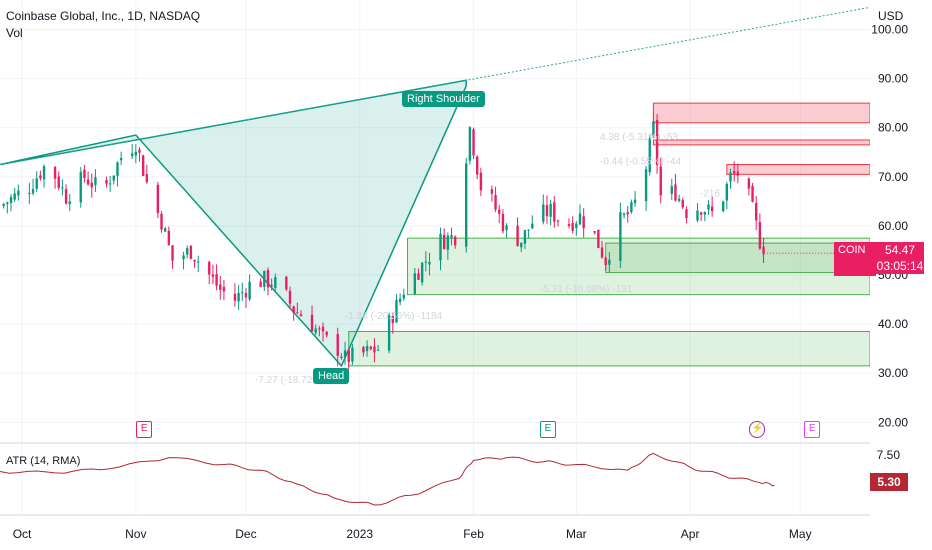 The width and height of the screenshot is (932, 550). What do you see at coordinates (135, 534) in the screenshot?
I see `time-tick-label: Nov` at bounding box center [135, 534].